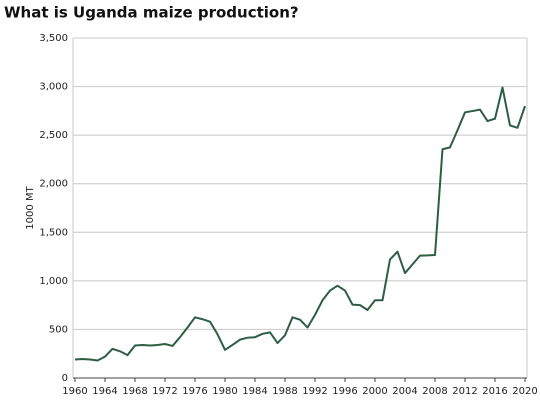  I want to click on x-tick-label: 2012, so click(464, 391).